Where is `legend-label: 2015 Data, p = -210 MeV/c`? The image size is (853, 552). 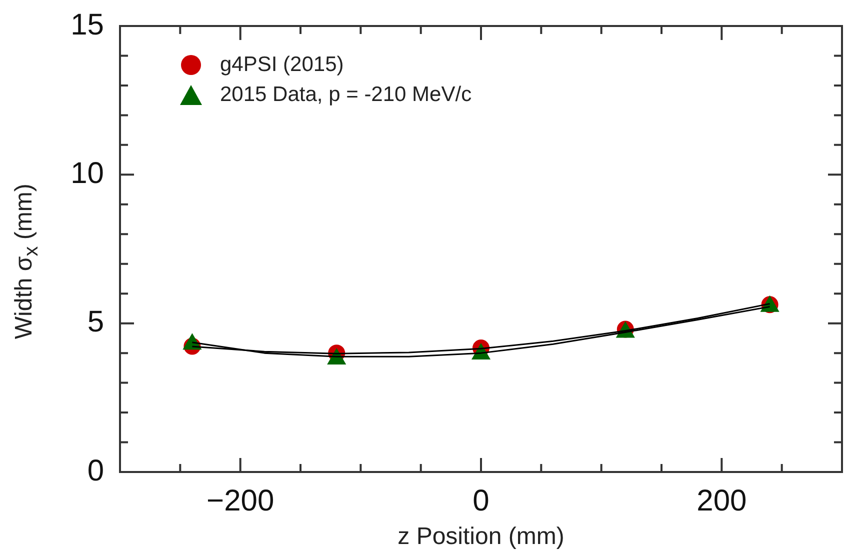 legend-label: 2015 Data, p = -210 MeV/c is located at coordinates (346, 95).